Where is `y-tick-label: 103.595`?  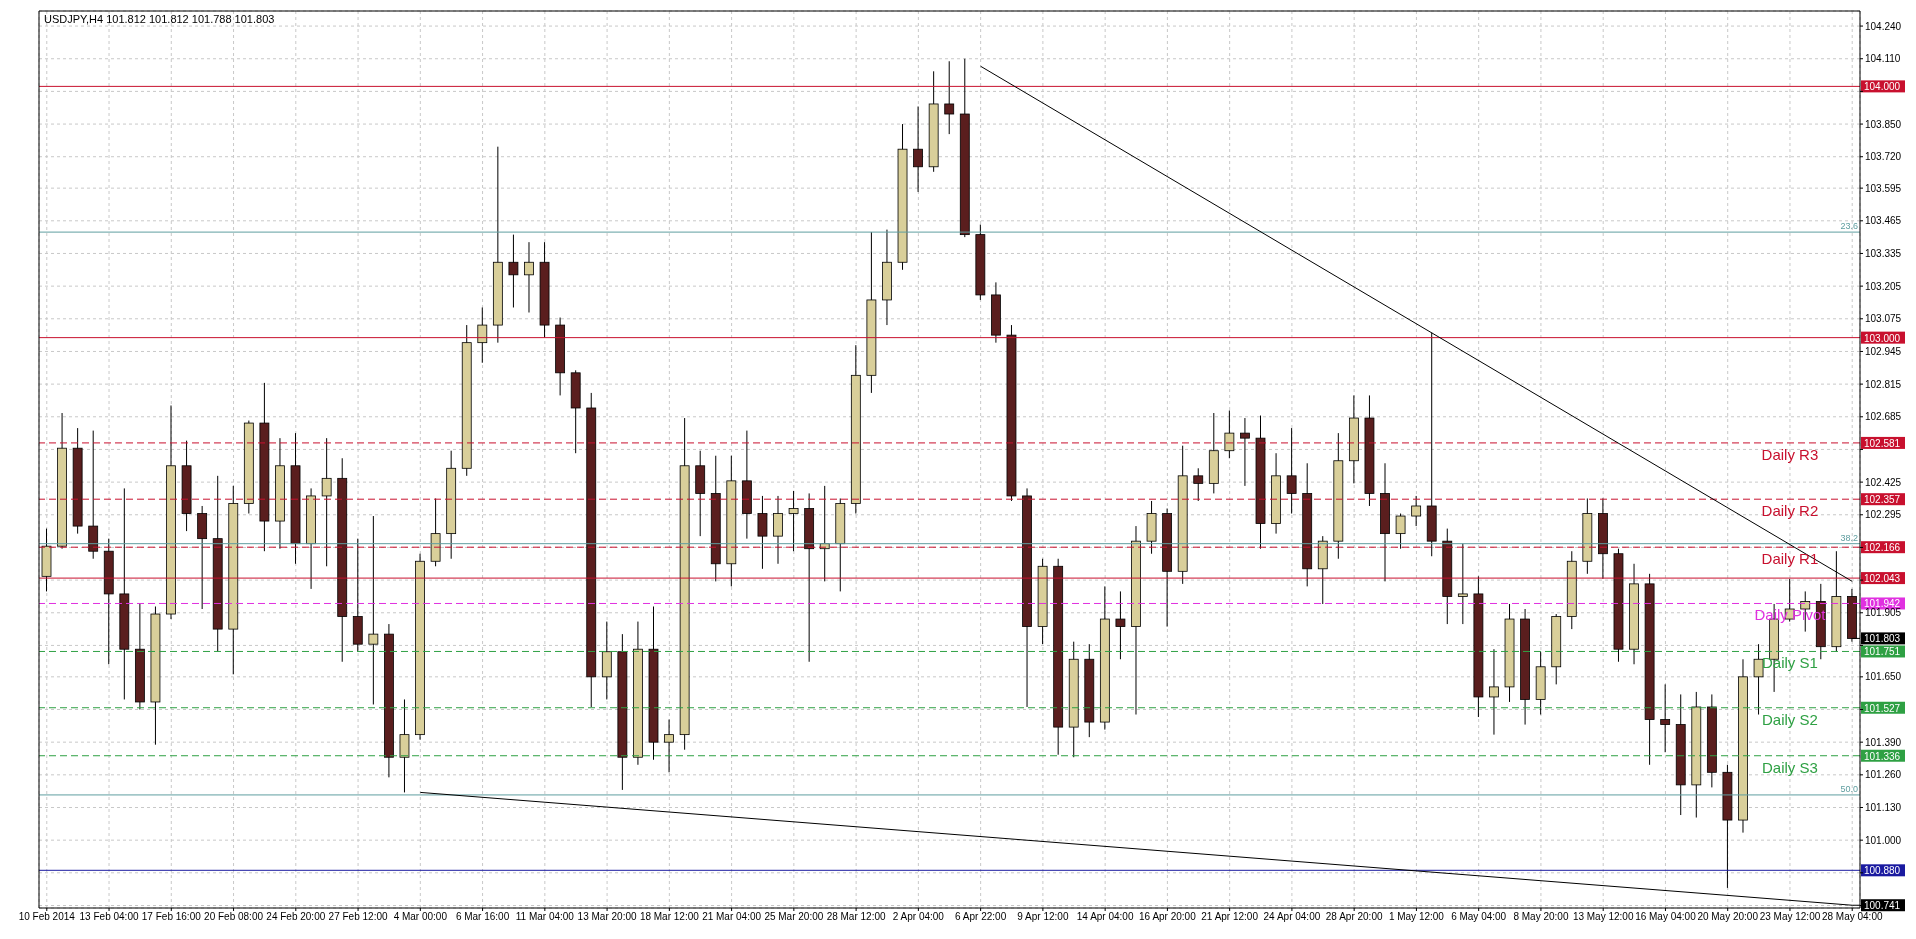
y-tick-label: 103.595 is located at coordinates (1883, 188).